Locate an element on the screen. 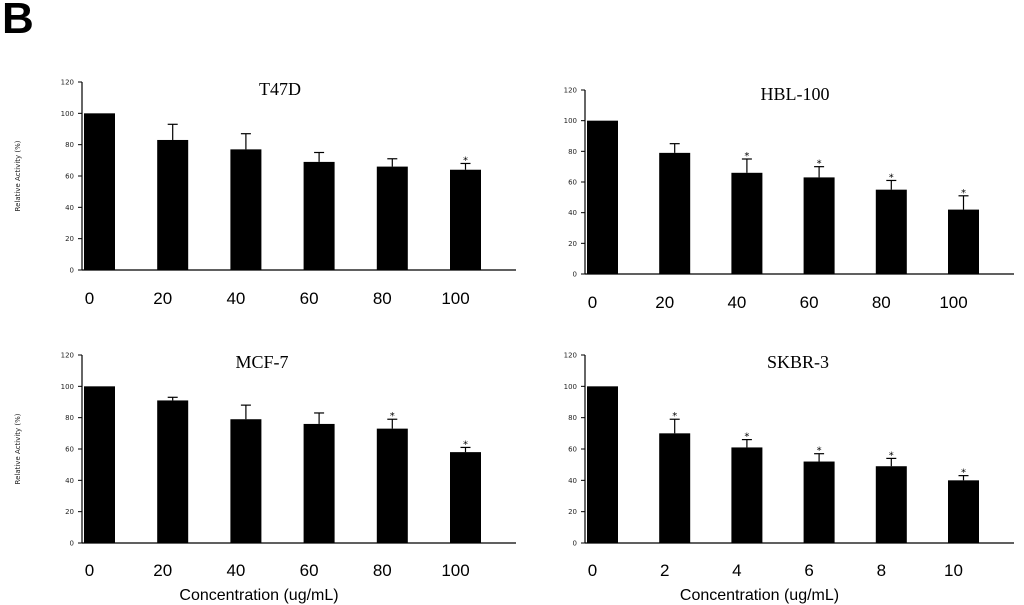 The image size is (1024, 605). chart-title: HBL-100 is located at coordinates (795, 94).